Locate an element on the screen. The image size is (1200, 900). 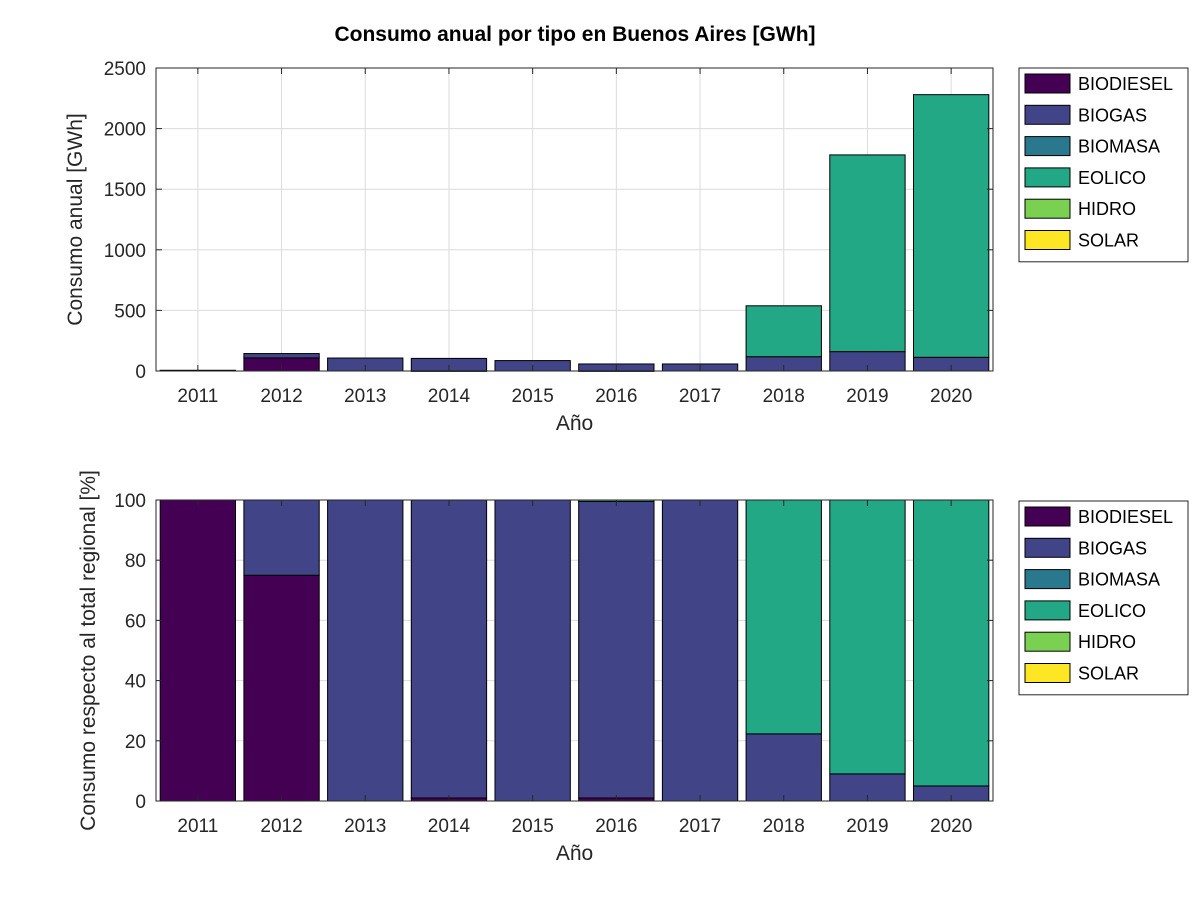
top-bar-eolico-2020 is located at coordinates (951, 226).